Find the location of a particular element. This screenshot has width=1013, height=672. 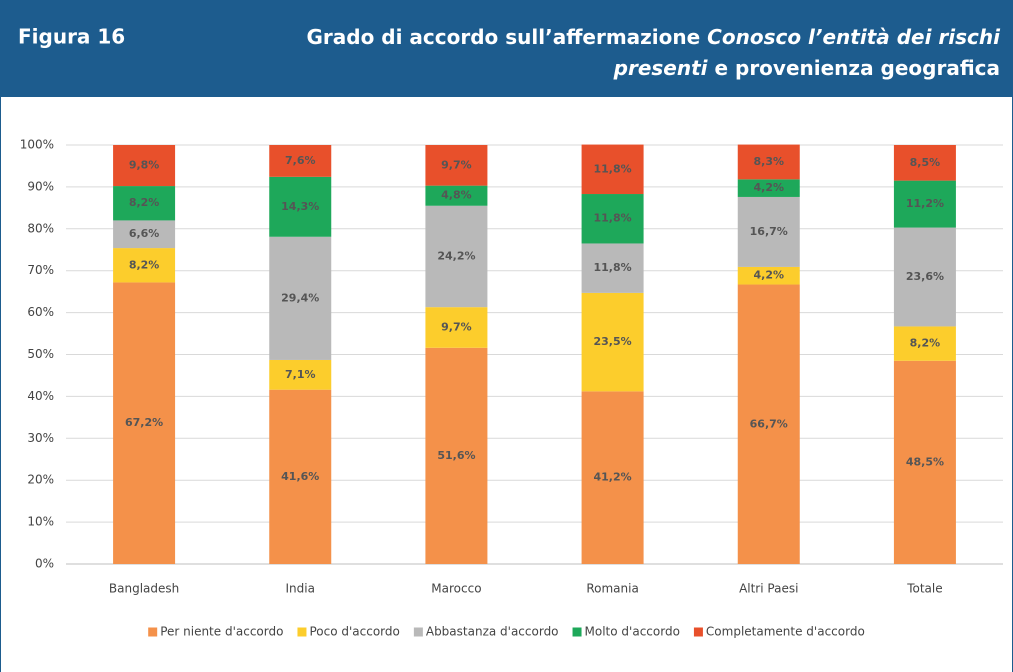

data-label: 48,5% is located at coordinates (925, 461).